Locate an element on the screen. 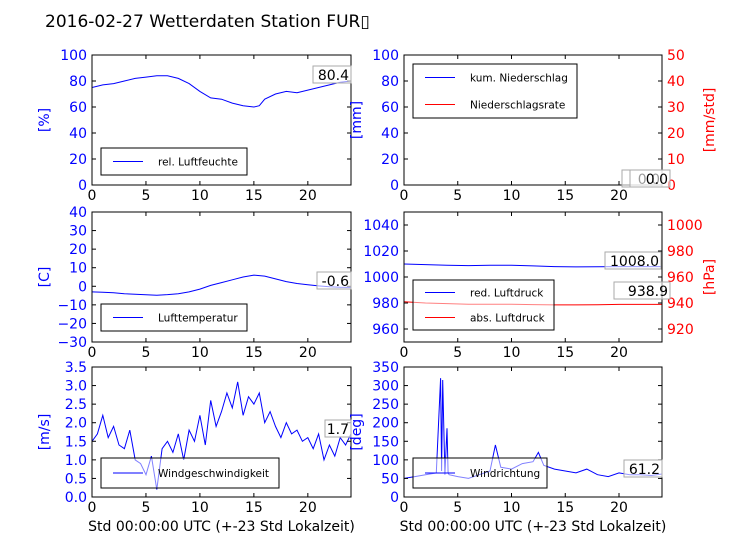 The image size is (736, 552). y-tick-label: 50 is located at coordinates (390, 479).